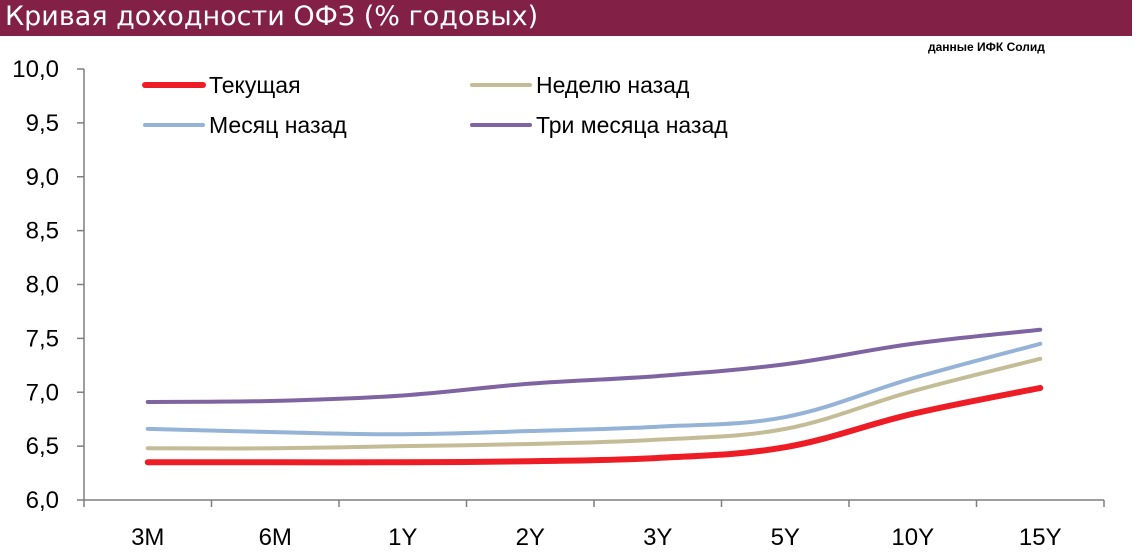  Describe the element at coordinates (42, 231) in the screenshot. I see `y-tick-label: 8,5` at that location.